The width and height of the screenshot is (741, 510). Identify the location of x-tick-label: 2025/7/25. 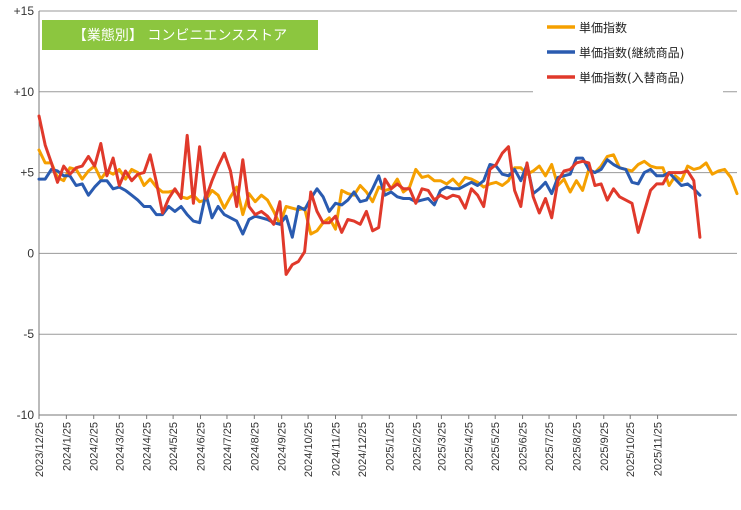
(550, 446).